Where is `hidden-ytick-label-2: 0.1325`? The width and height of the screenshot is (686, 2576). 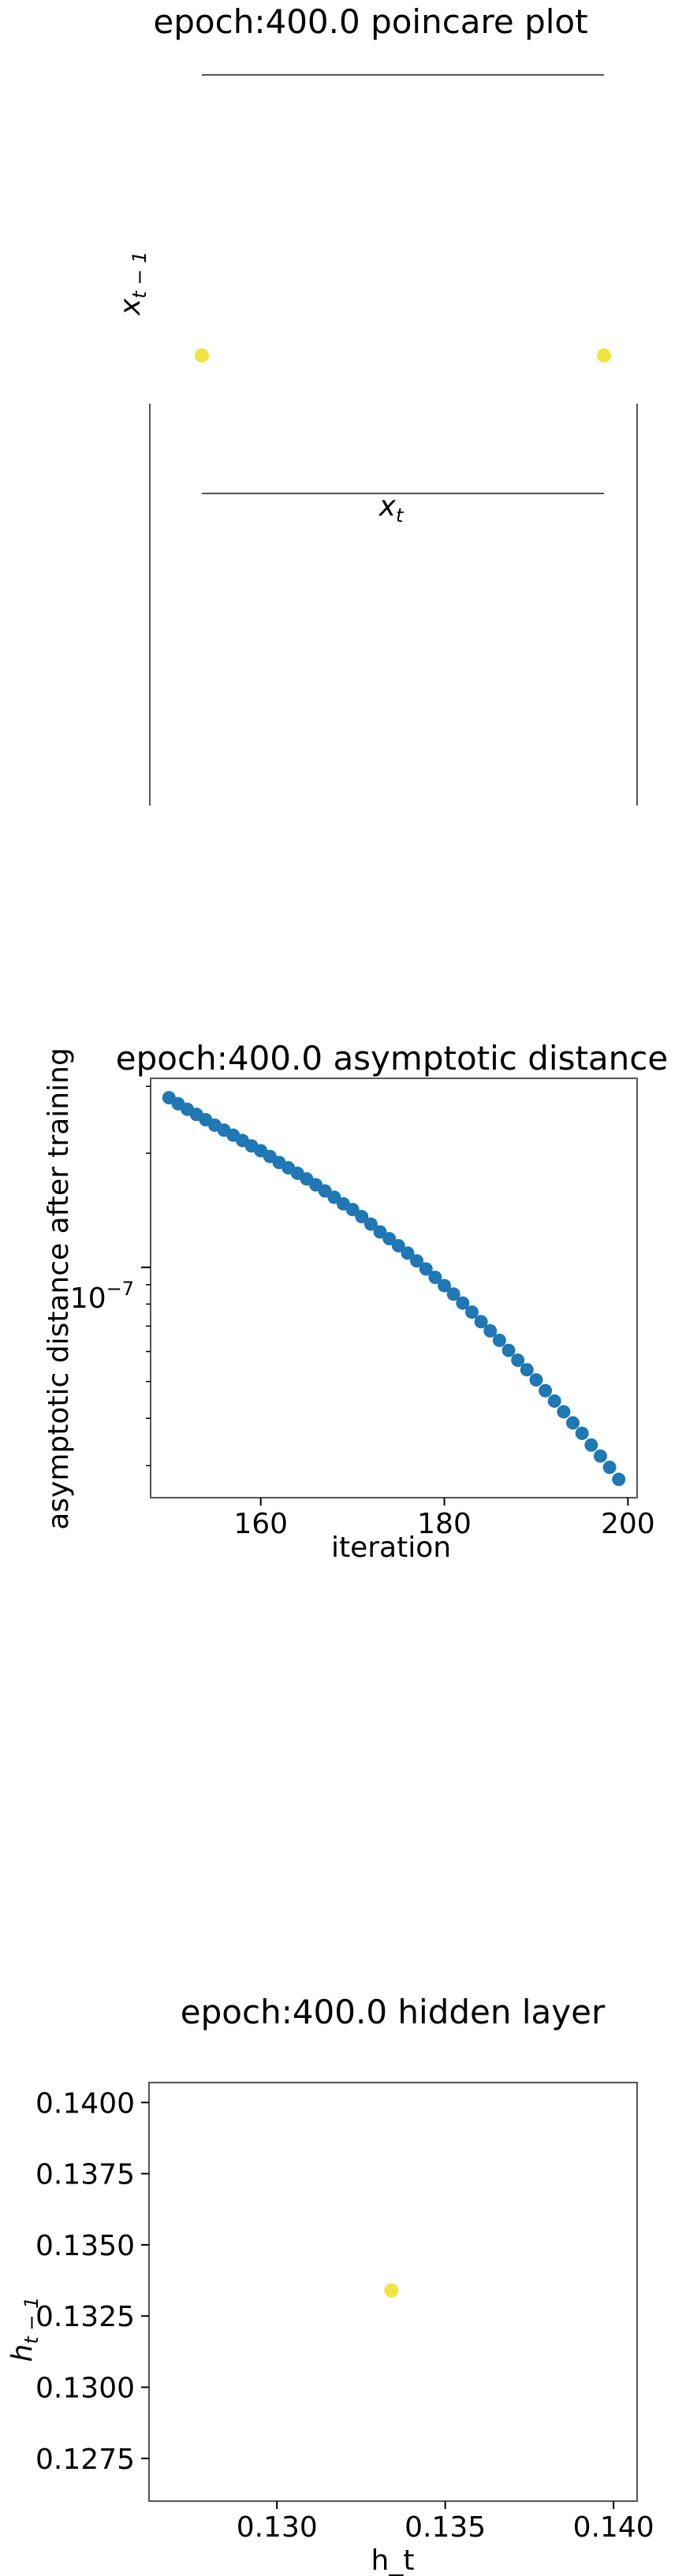
hidden-ytick-label-2: 0.1325 is located at coordinates (85, 2317).